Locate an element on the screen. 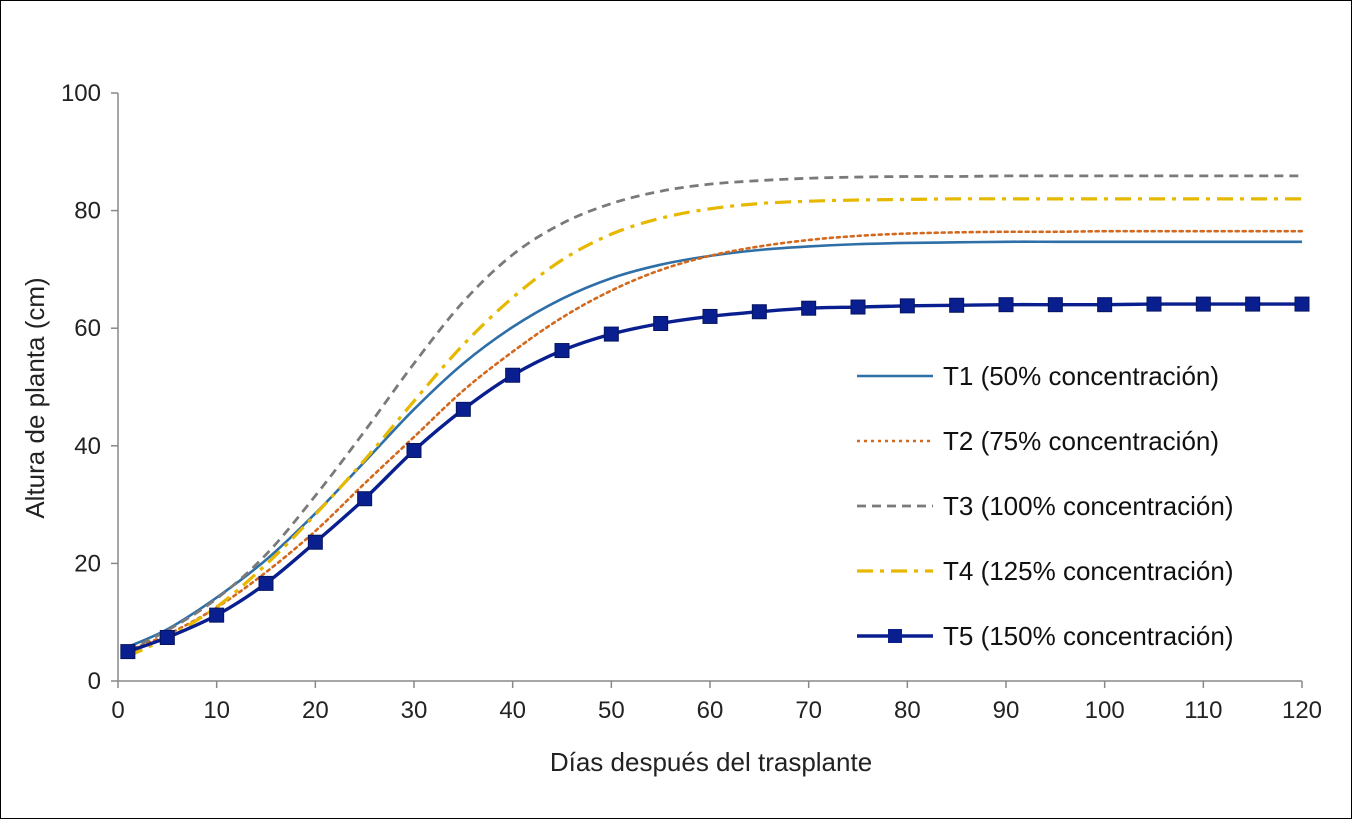  x-tick-label: 90 is located at coordinates (1006, 710).